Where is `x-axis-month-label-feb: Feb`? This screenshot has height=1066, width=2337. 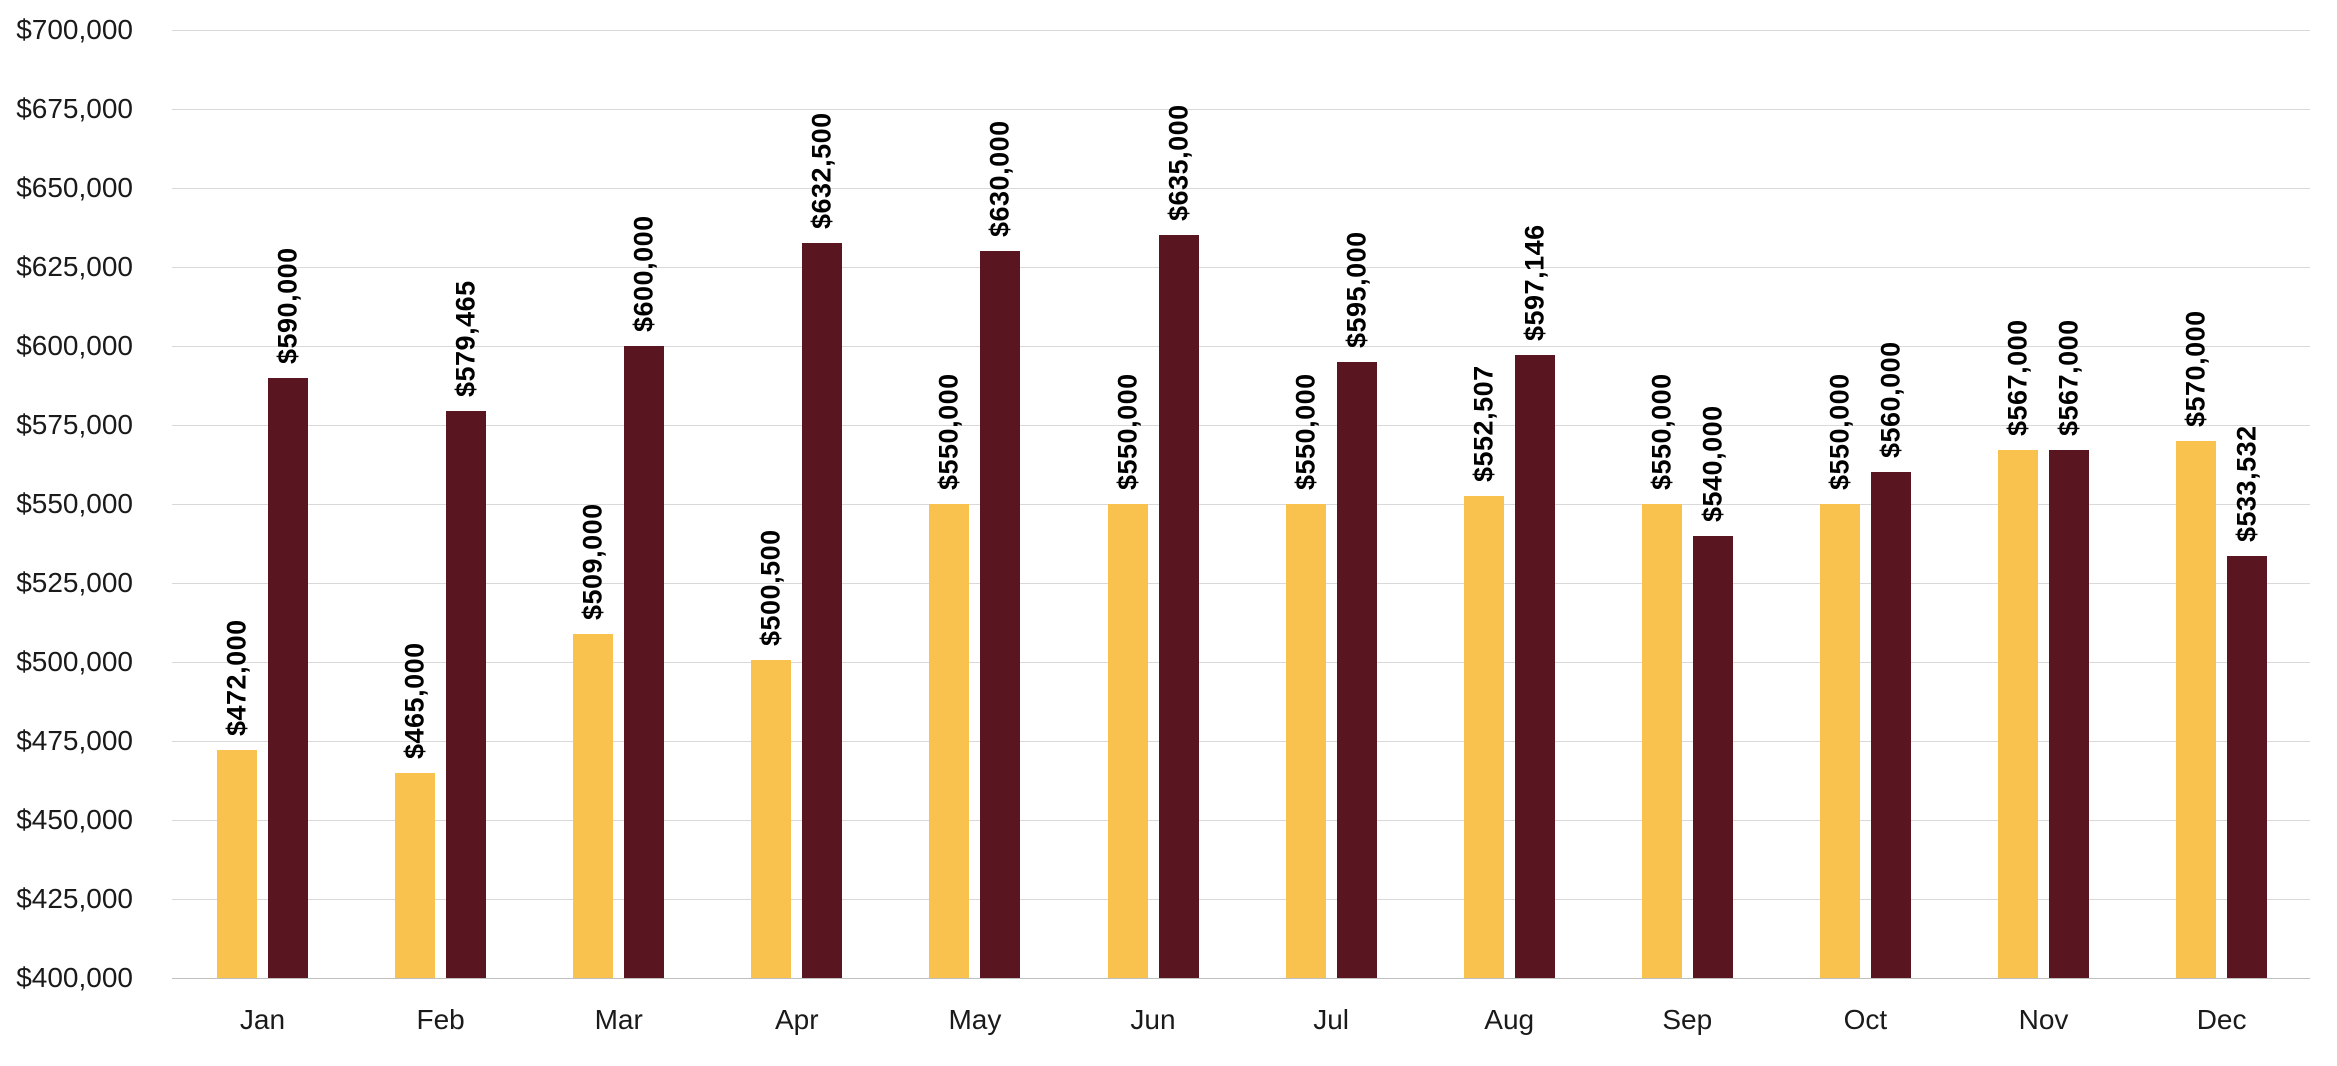
x-axis-month-label-feb: Feb is located at coordinates (440, 1019).